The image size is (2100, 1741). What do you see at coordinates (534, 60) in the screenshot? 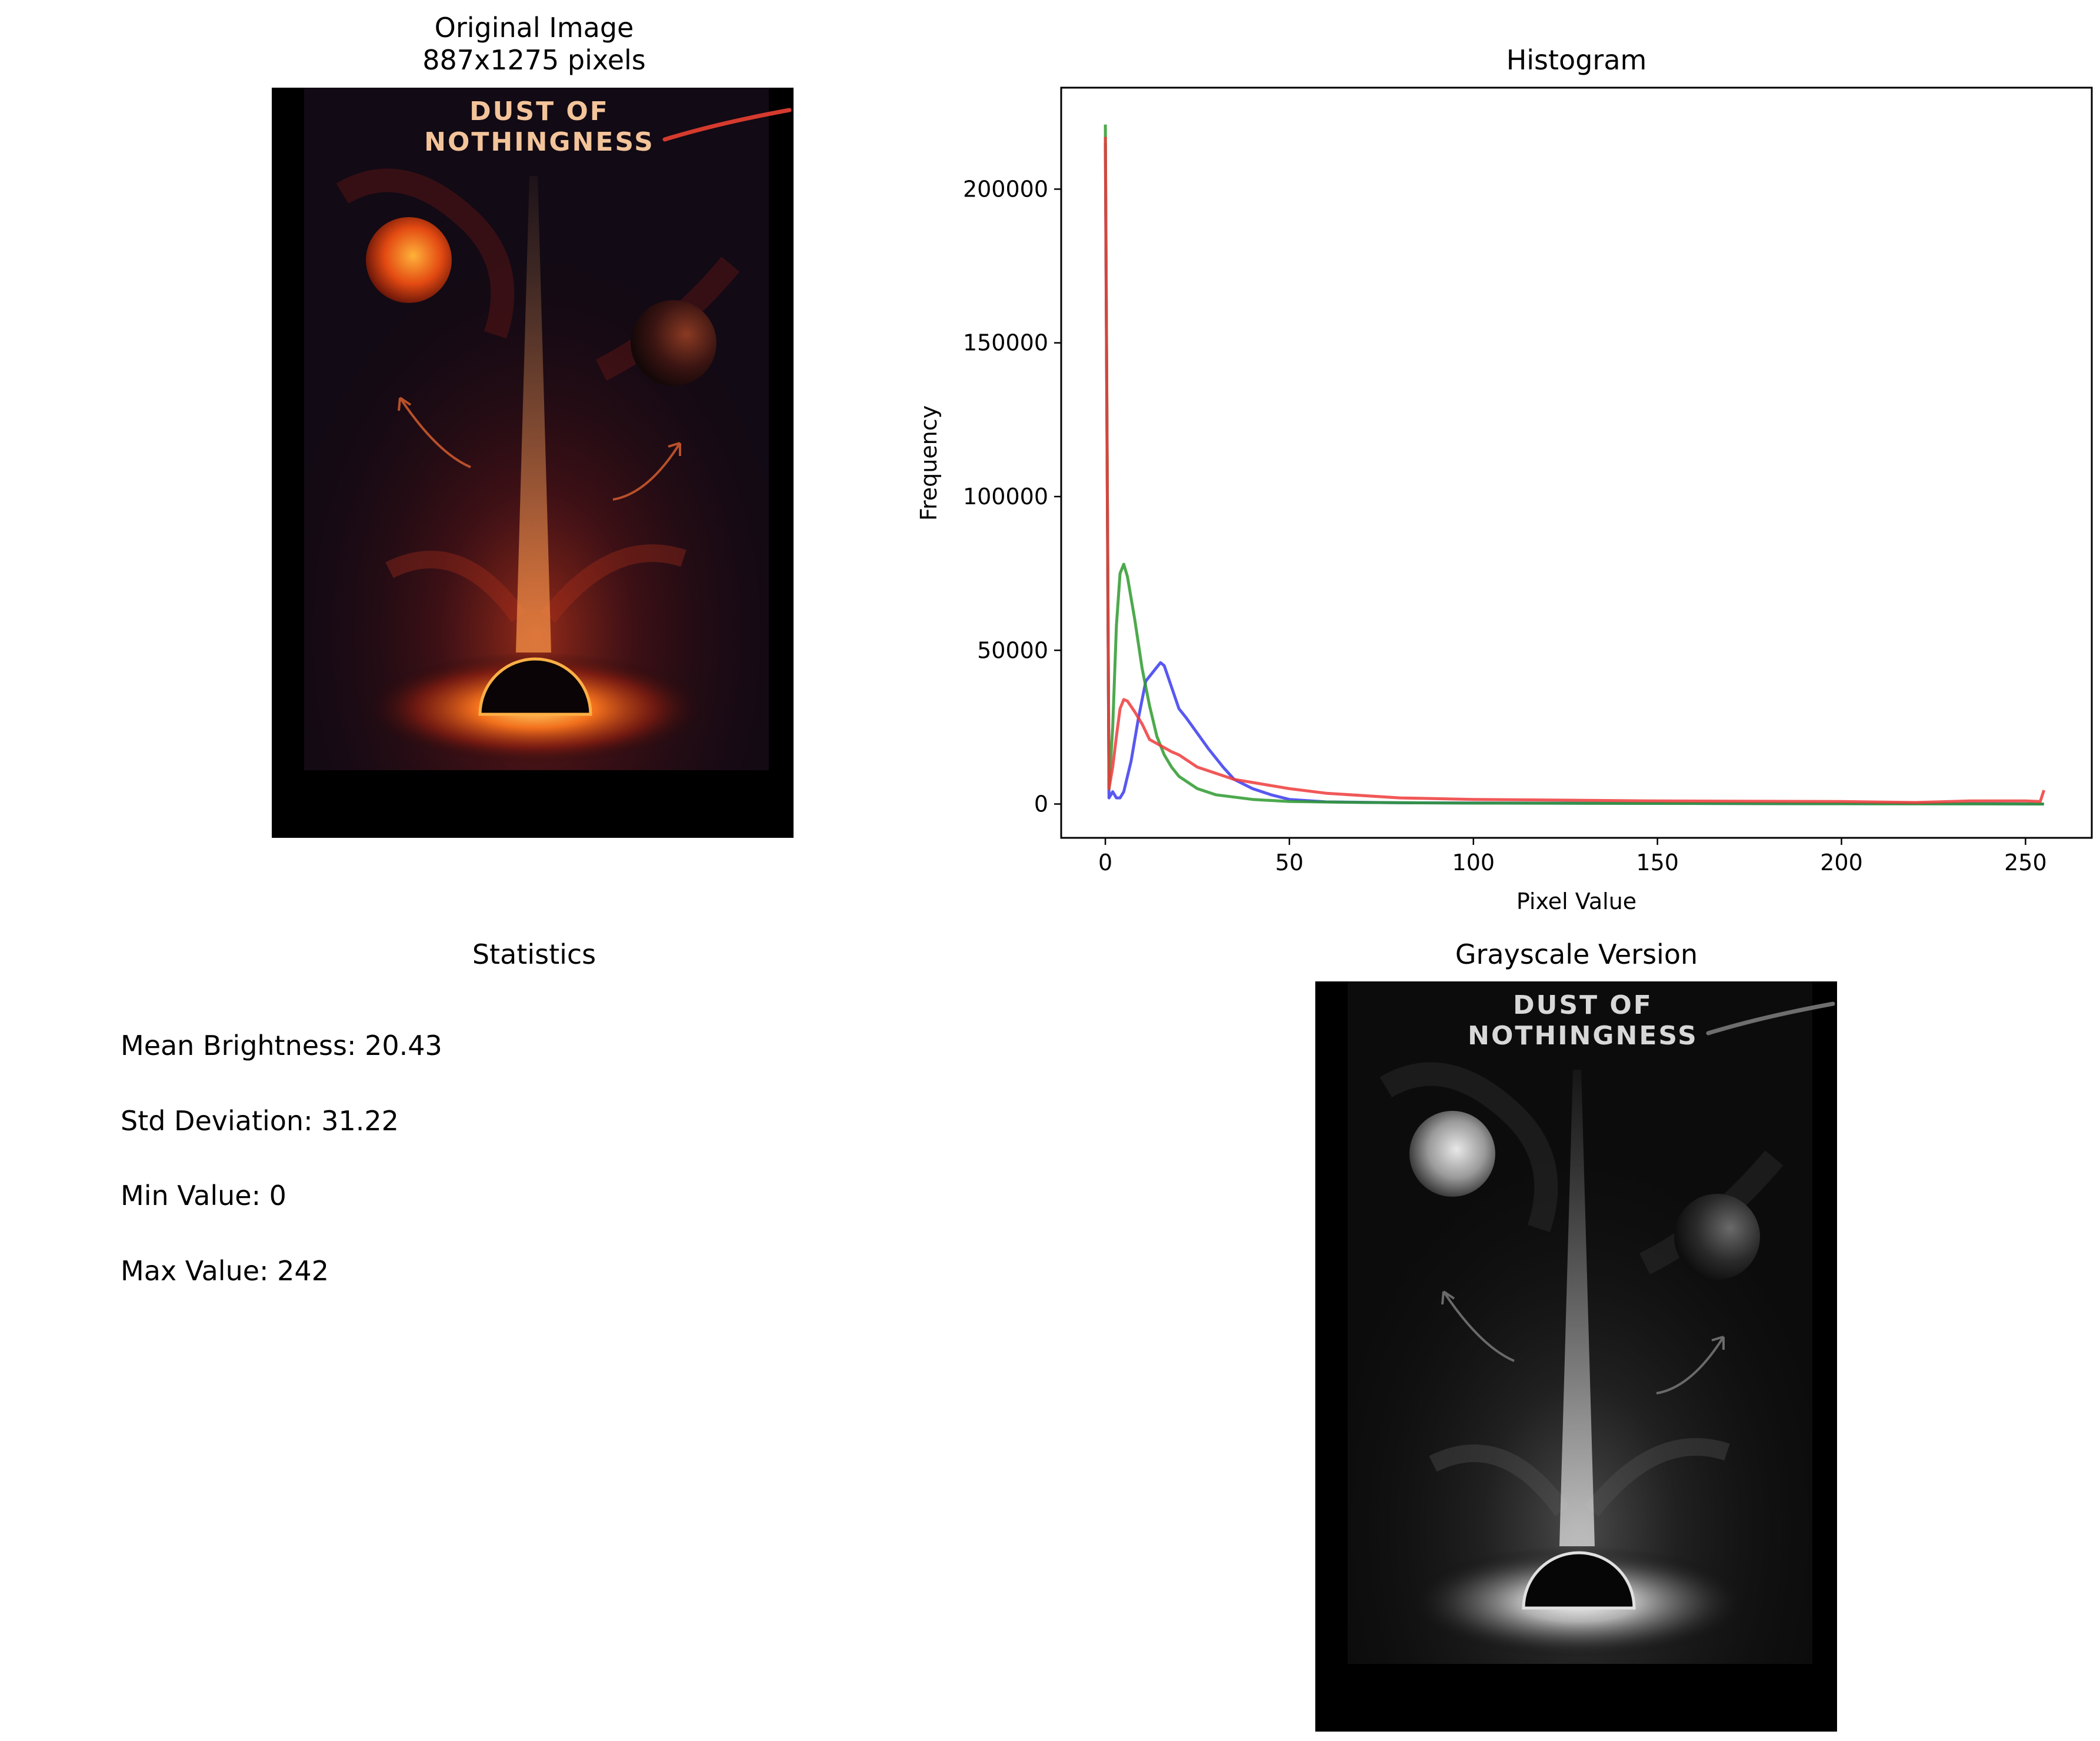
I see `original-dimensions: 887x1275 pixels` at bounding box center [534, 60].